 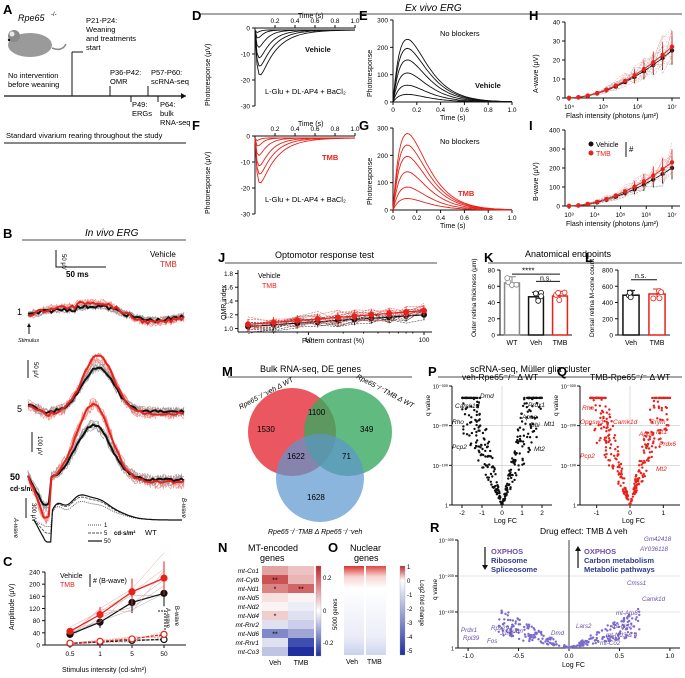 What do you see at coordinates (309, 340) in the screenshot?
I see `j-xtick-label: 10` at bounding box center [309, 340].